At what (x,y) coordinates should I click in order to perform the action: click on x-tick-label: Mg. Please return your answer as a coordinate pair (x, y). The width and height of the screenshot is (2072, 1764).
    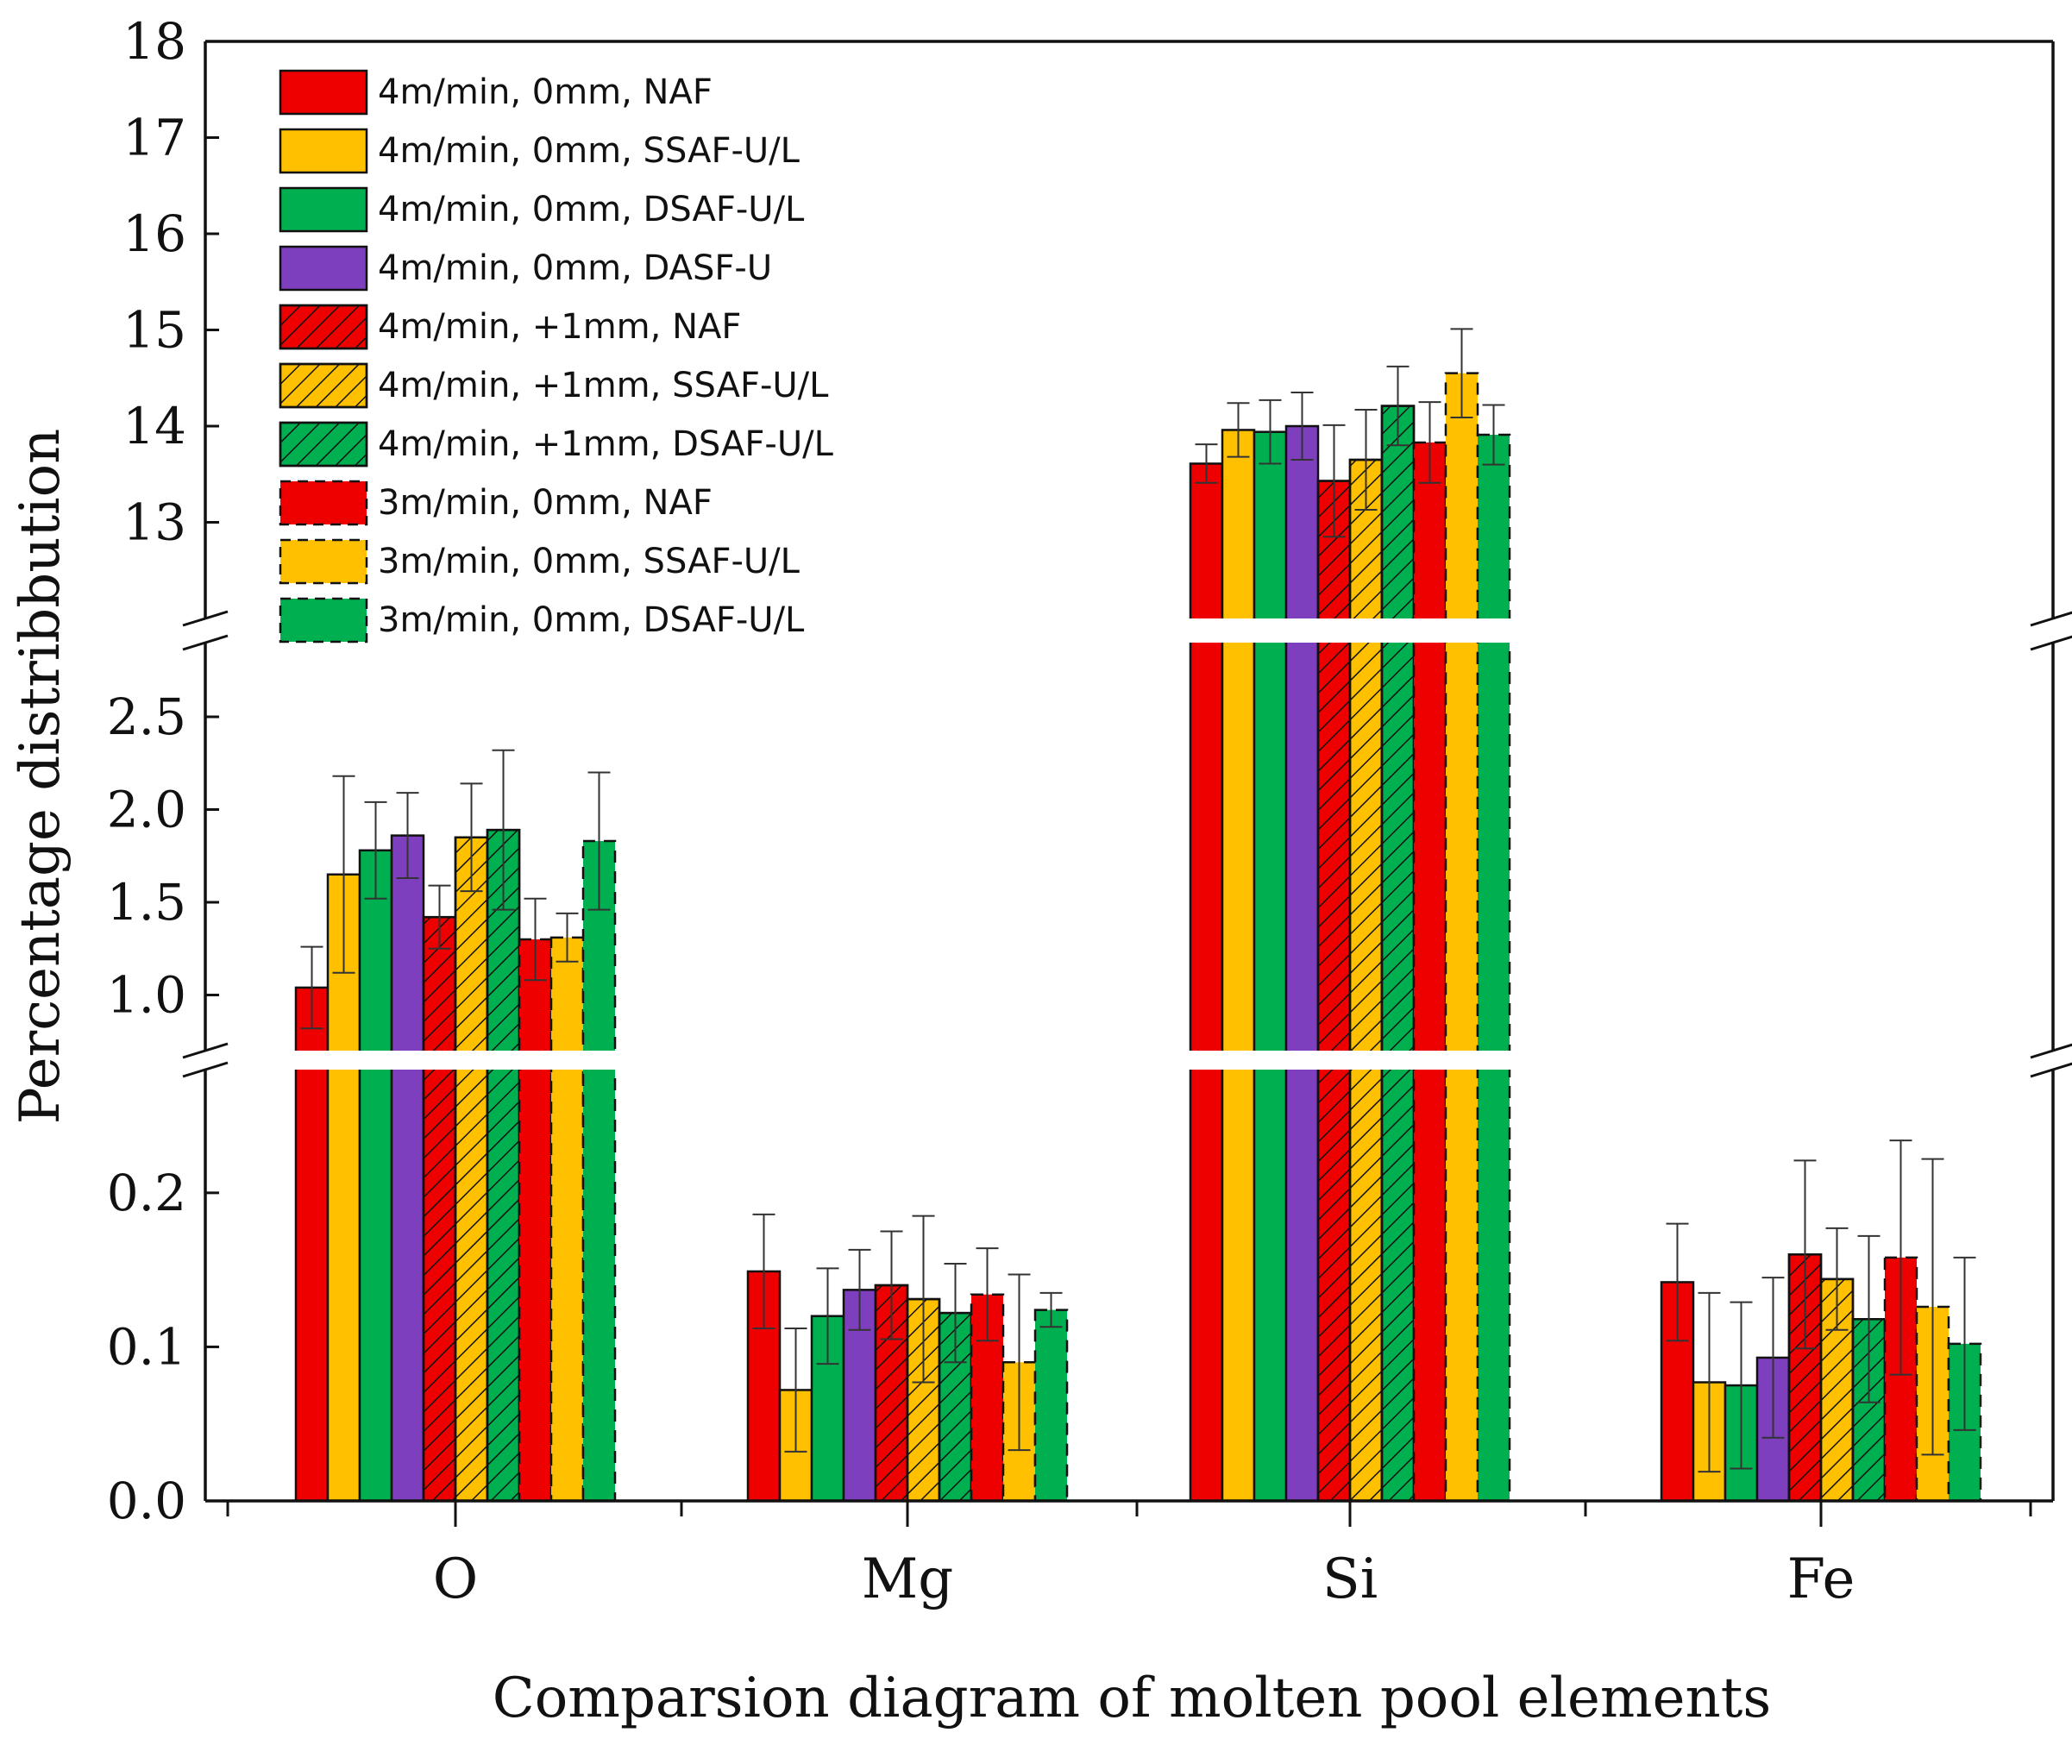
    Looking at the image, I should click on (908, 1579).